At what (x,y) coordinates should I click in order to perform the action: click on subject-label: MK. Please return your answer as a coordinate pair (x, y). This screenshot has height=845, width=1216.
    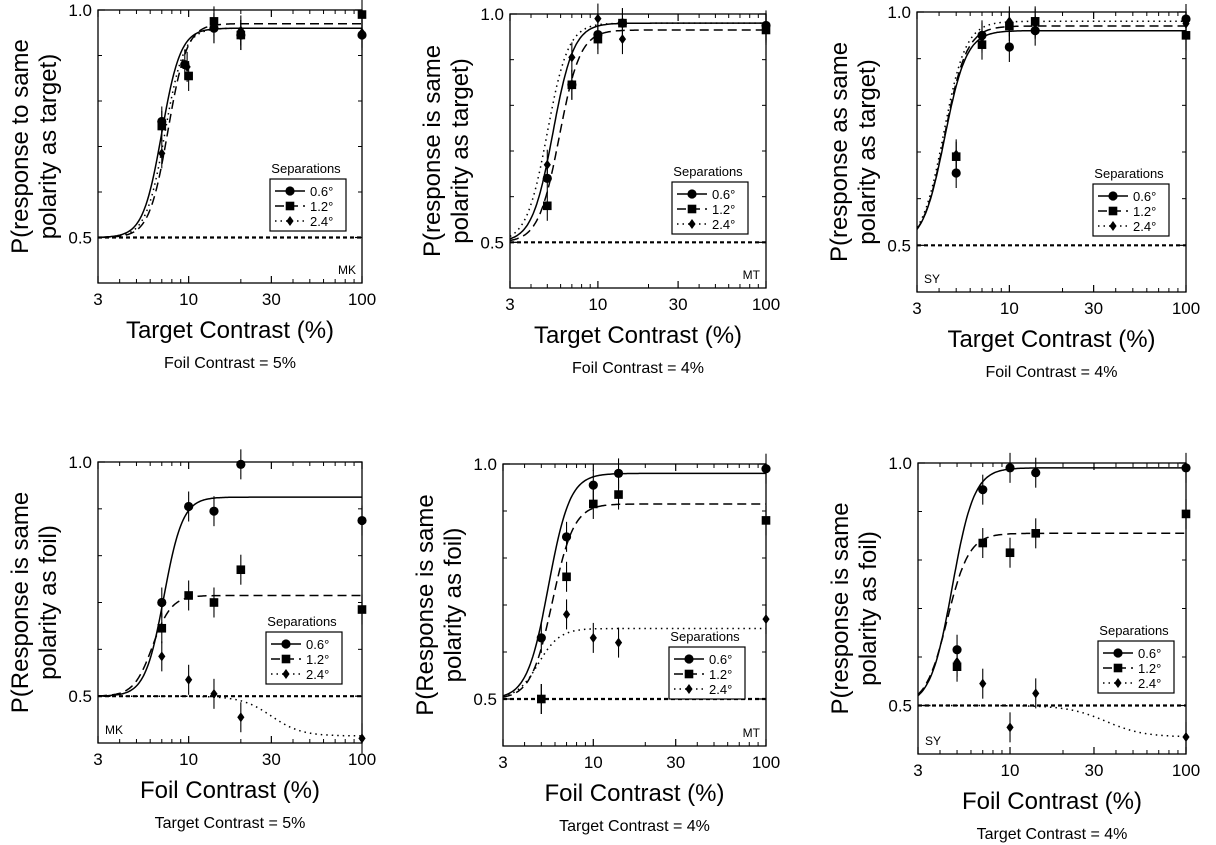
    Looking at the image, I should click on (114, 730).